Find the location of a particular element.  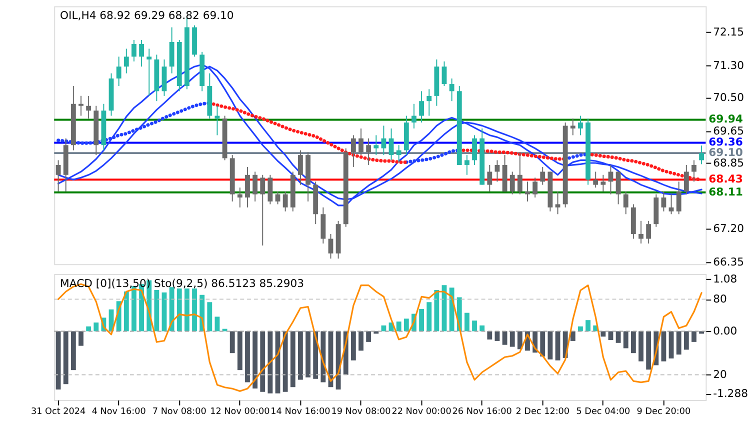

x-tick-label: 31 Oct 2024 is located at coordinates (58, 412).